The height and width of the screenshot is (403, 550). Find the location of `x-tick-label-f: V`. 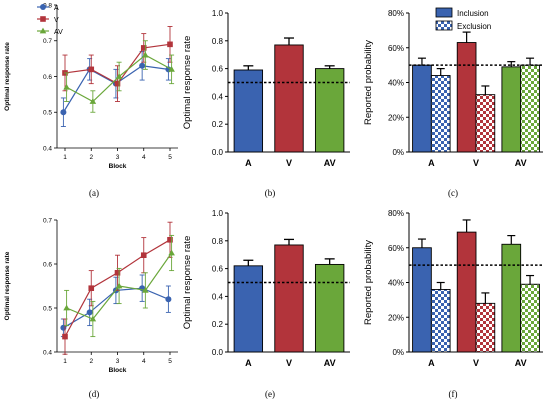

x-tick-label-f: V is located at coordinates (476, 363).